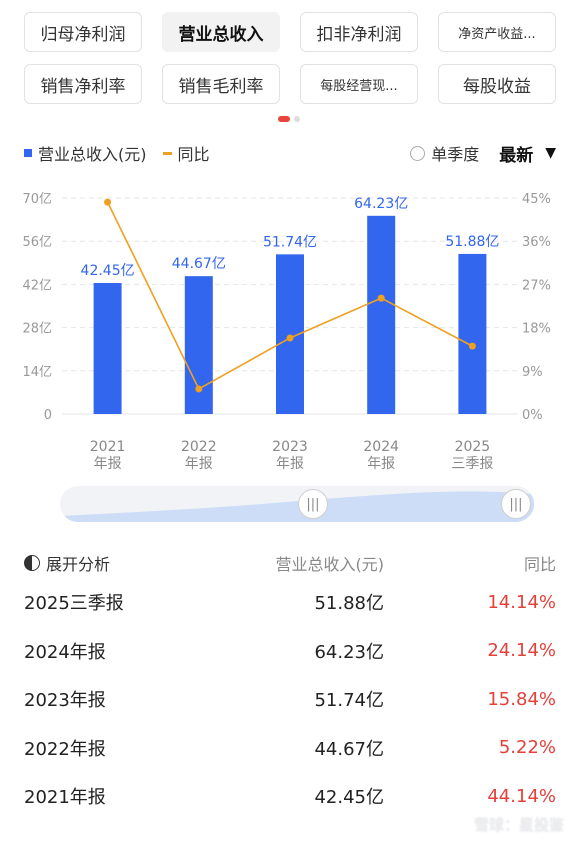  Describe the element at coordinates (532, 372) in the screenshot. I see `y-right-tick-label: 9%` at that location.